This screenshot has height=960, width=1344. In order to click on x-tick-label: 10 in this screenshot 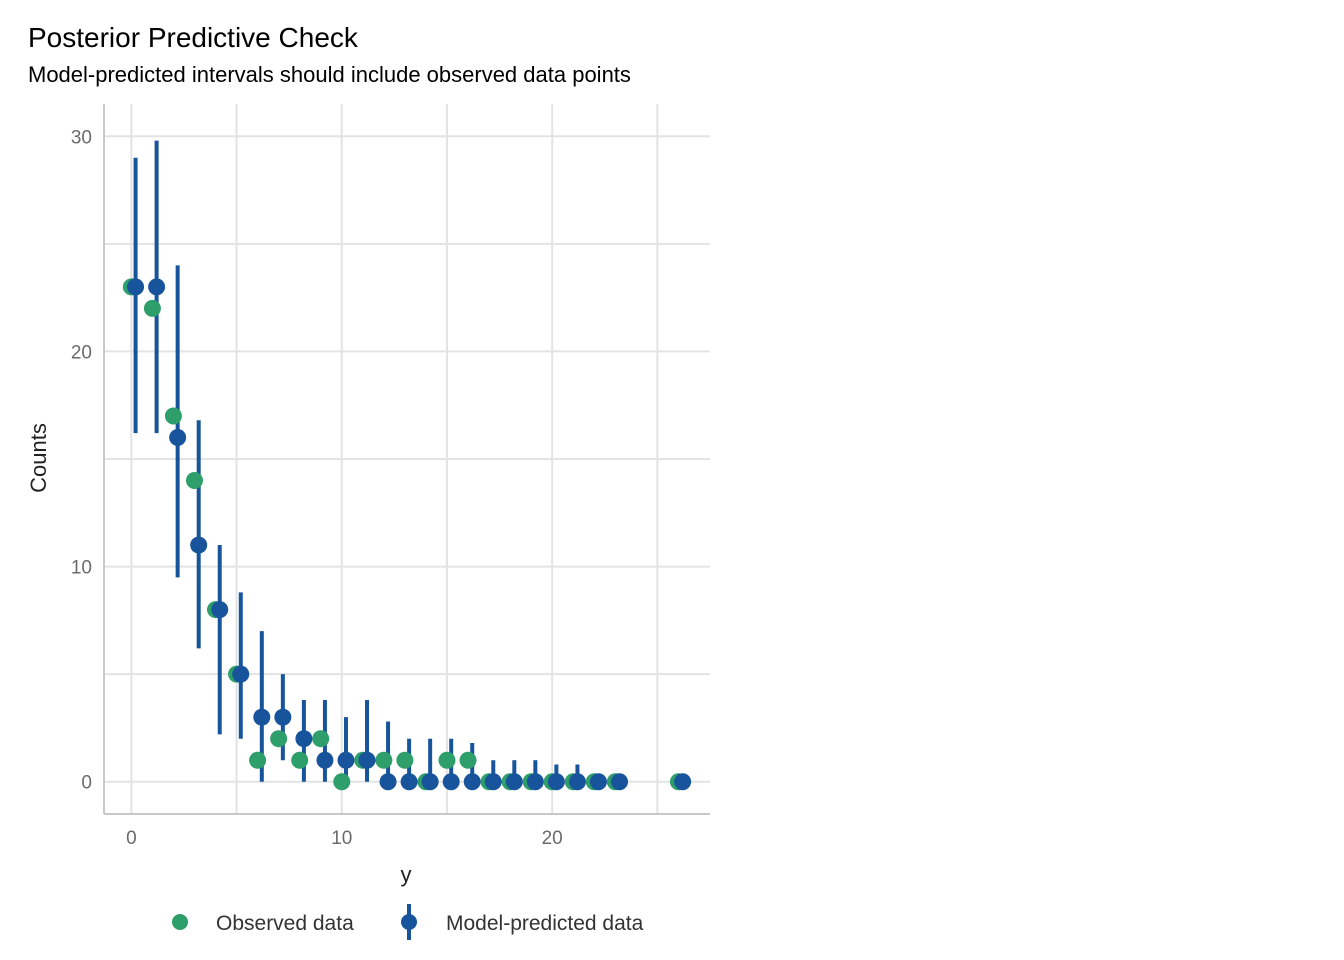, I will do `click(341, 838)`.